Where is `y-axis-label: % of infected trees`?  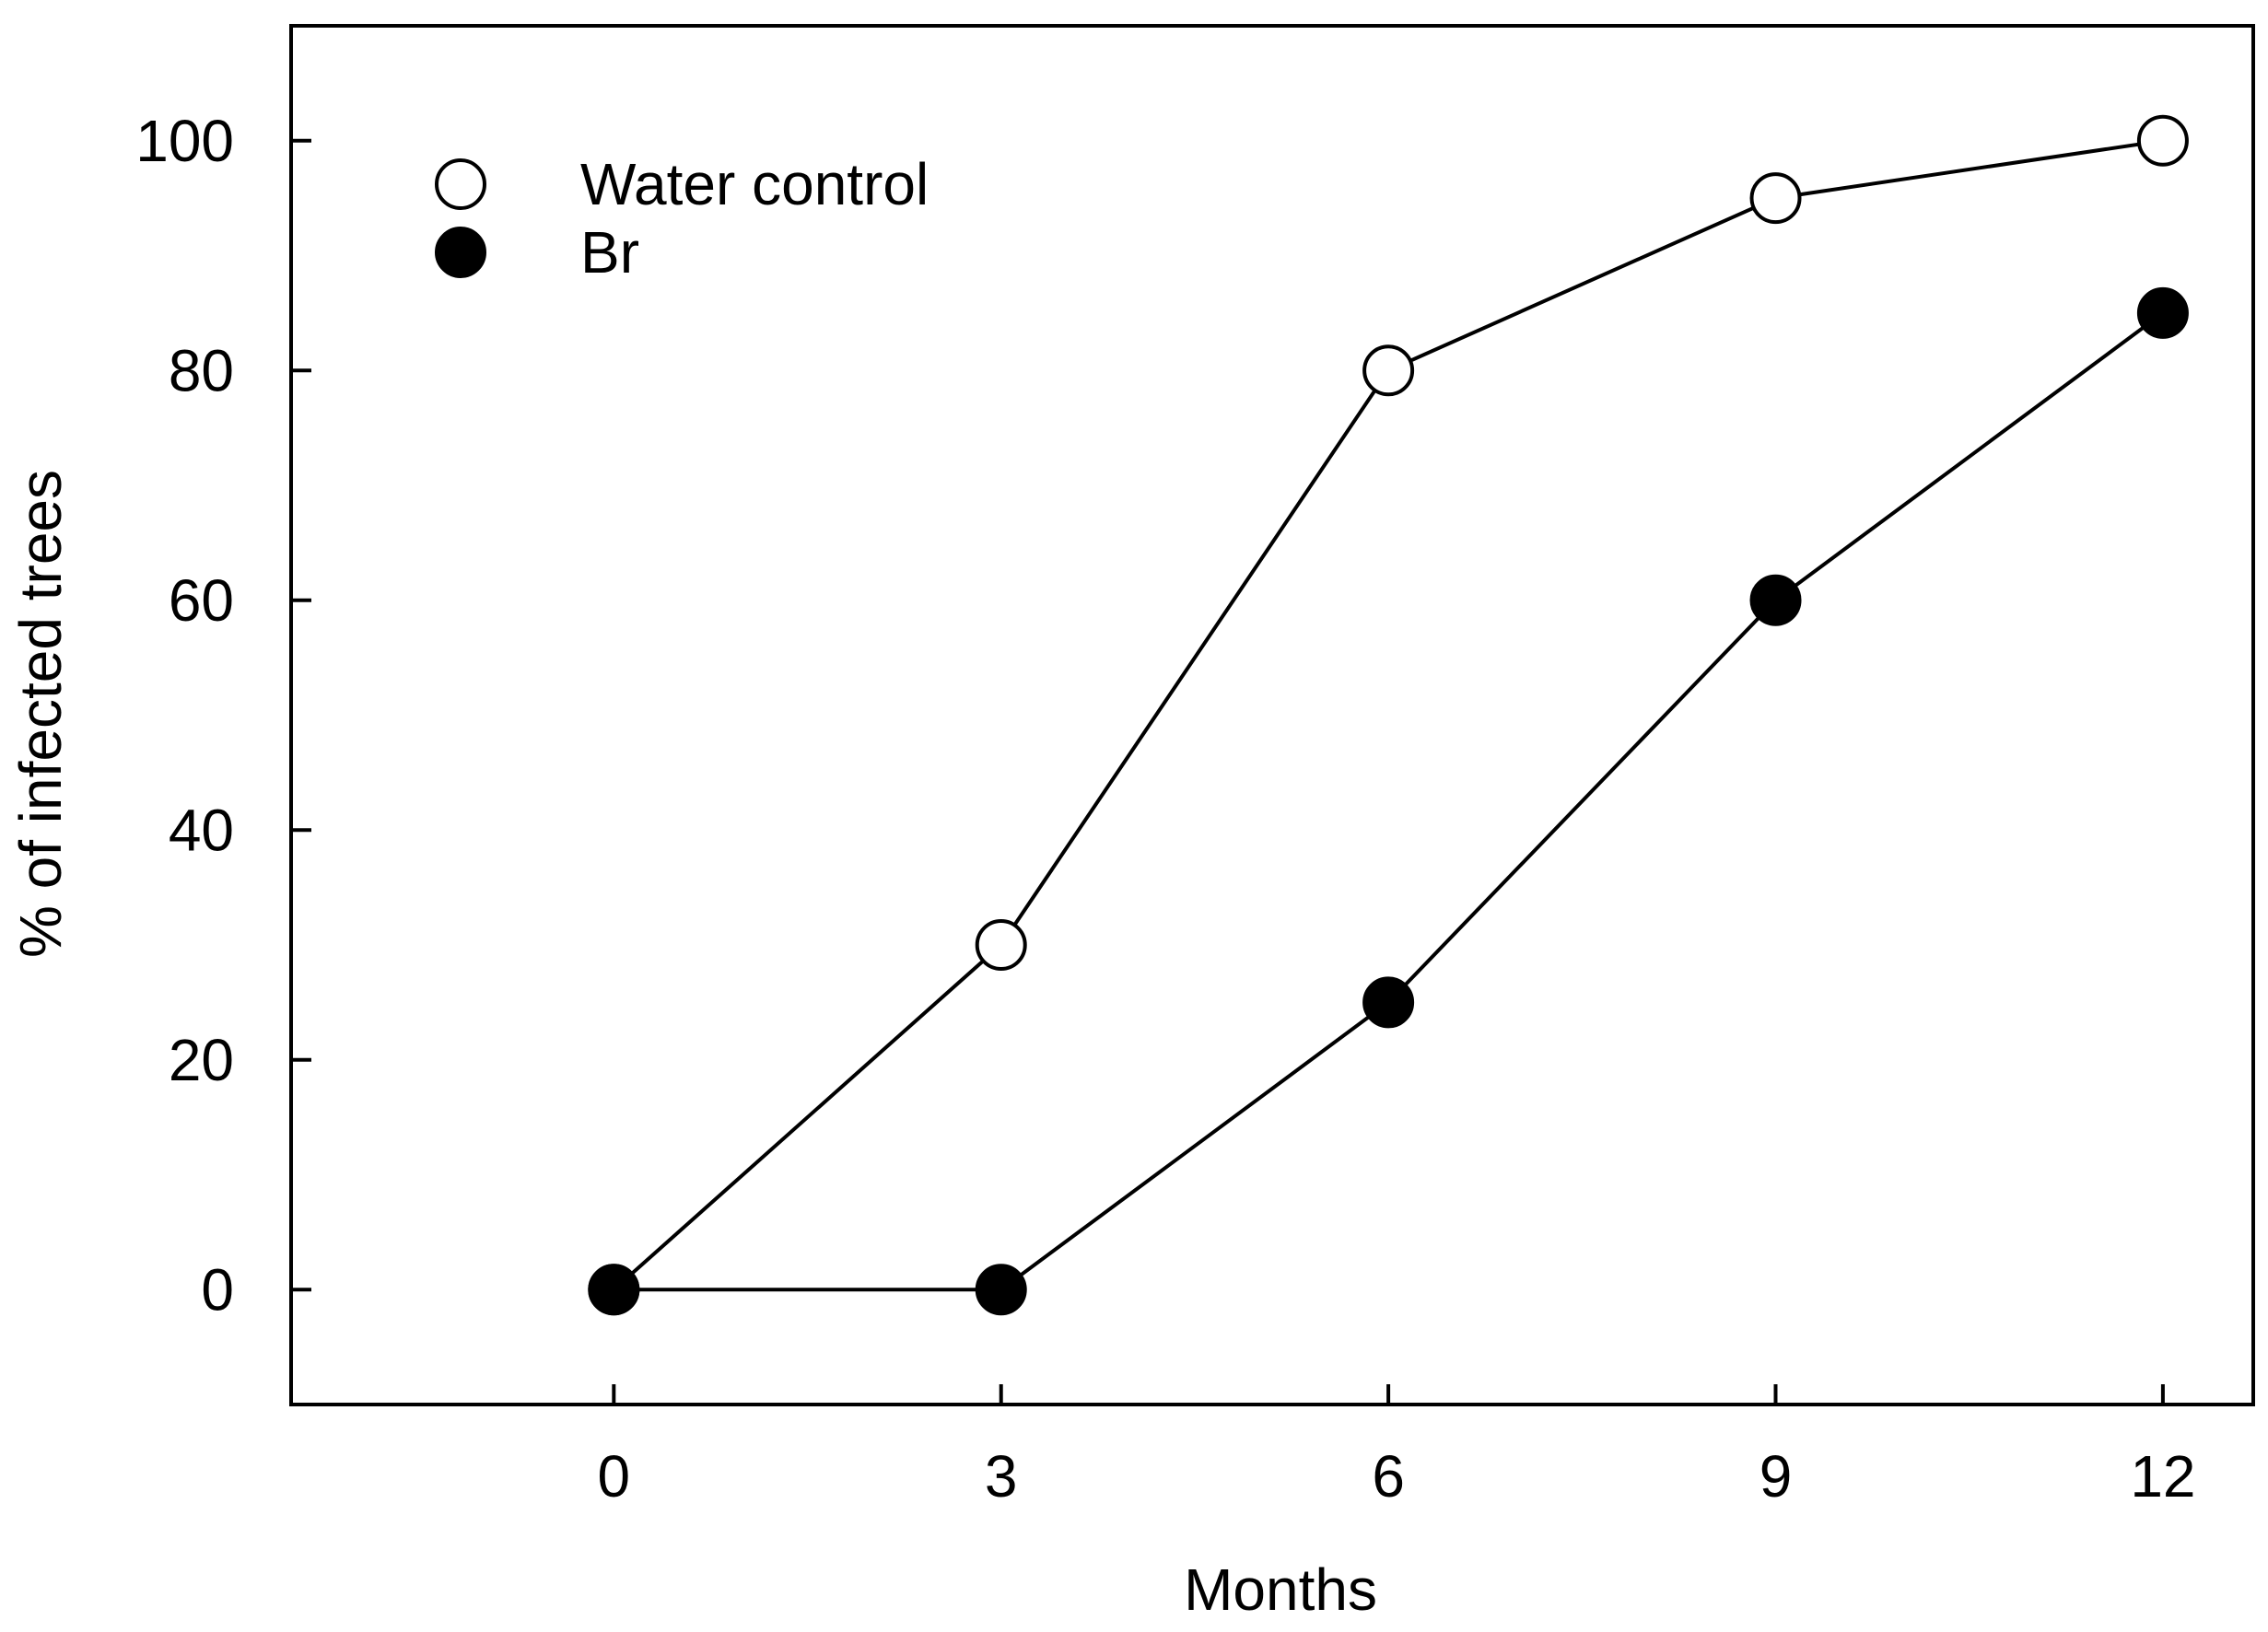
y-axis-label: % of infected trees is located at coordinates (40, 714).